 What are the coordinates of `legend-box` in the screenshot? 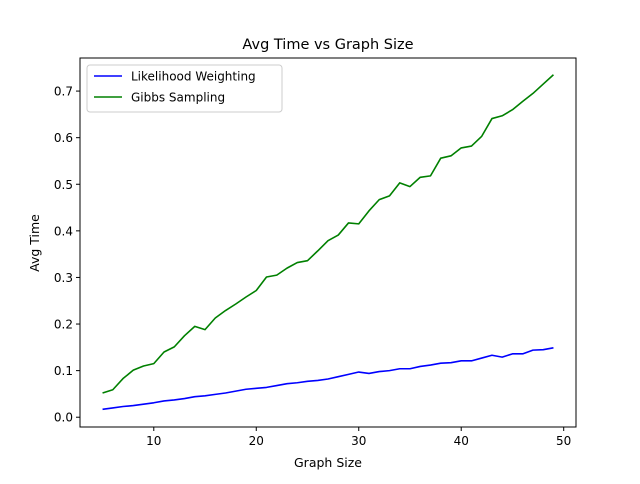 It's located at (184, 88).